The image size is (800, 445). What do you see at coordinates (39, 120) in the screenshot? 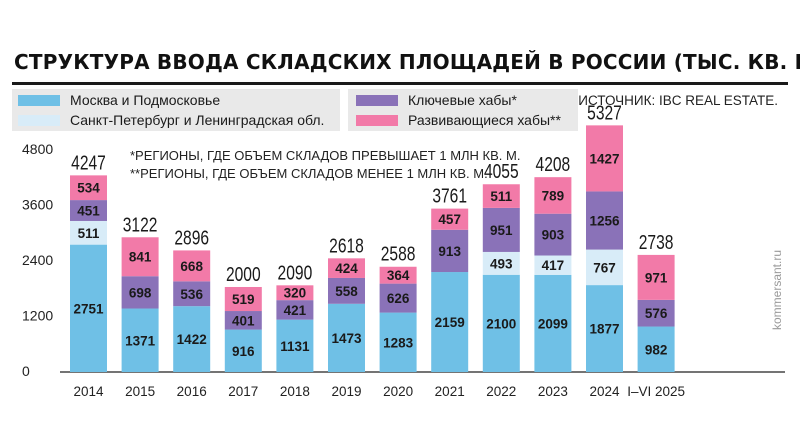
I see `legend-swatch-spb` at bounding box center [39, 120].